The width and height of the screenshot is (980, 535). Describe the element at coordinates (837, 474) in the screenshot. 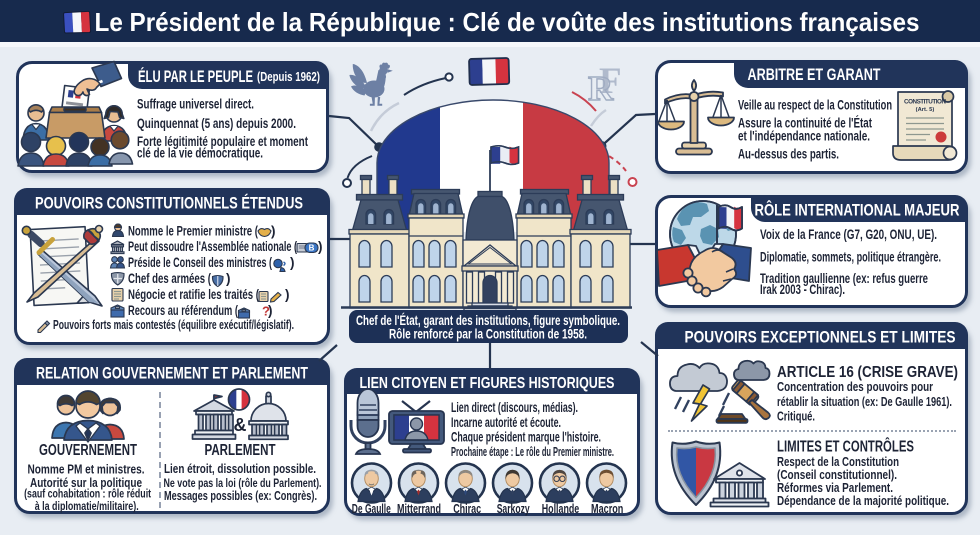

I see `svg-text: (Conseil constitutionnel).` at that location.